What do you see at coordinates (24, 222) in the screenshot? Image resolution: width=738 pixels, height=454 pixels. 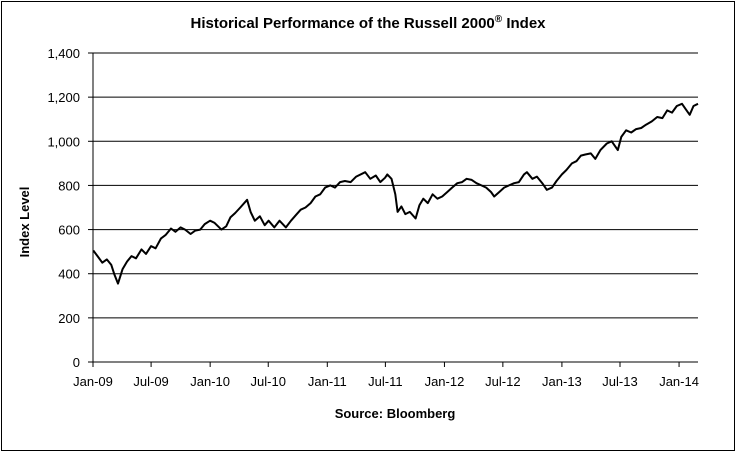 I see `y-axis-label: Index Level` at bounding box center [24, 222].